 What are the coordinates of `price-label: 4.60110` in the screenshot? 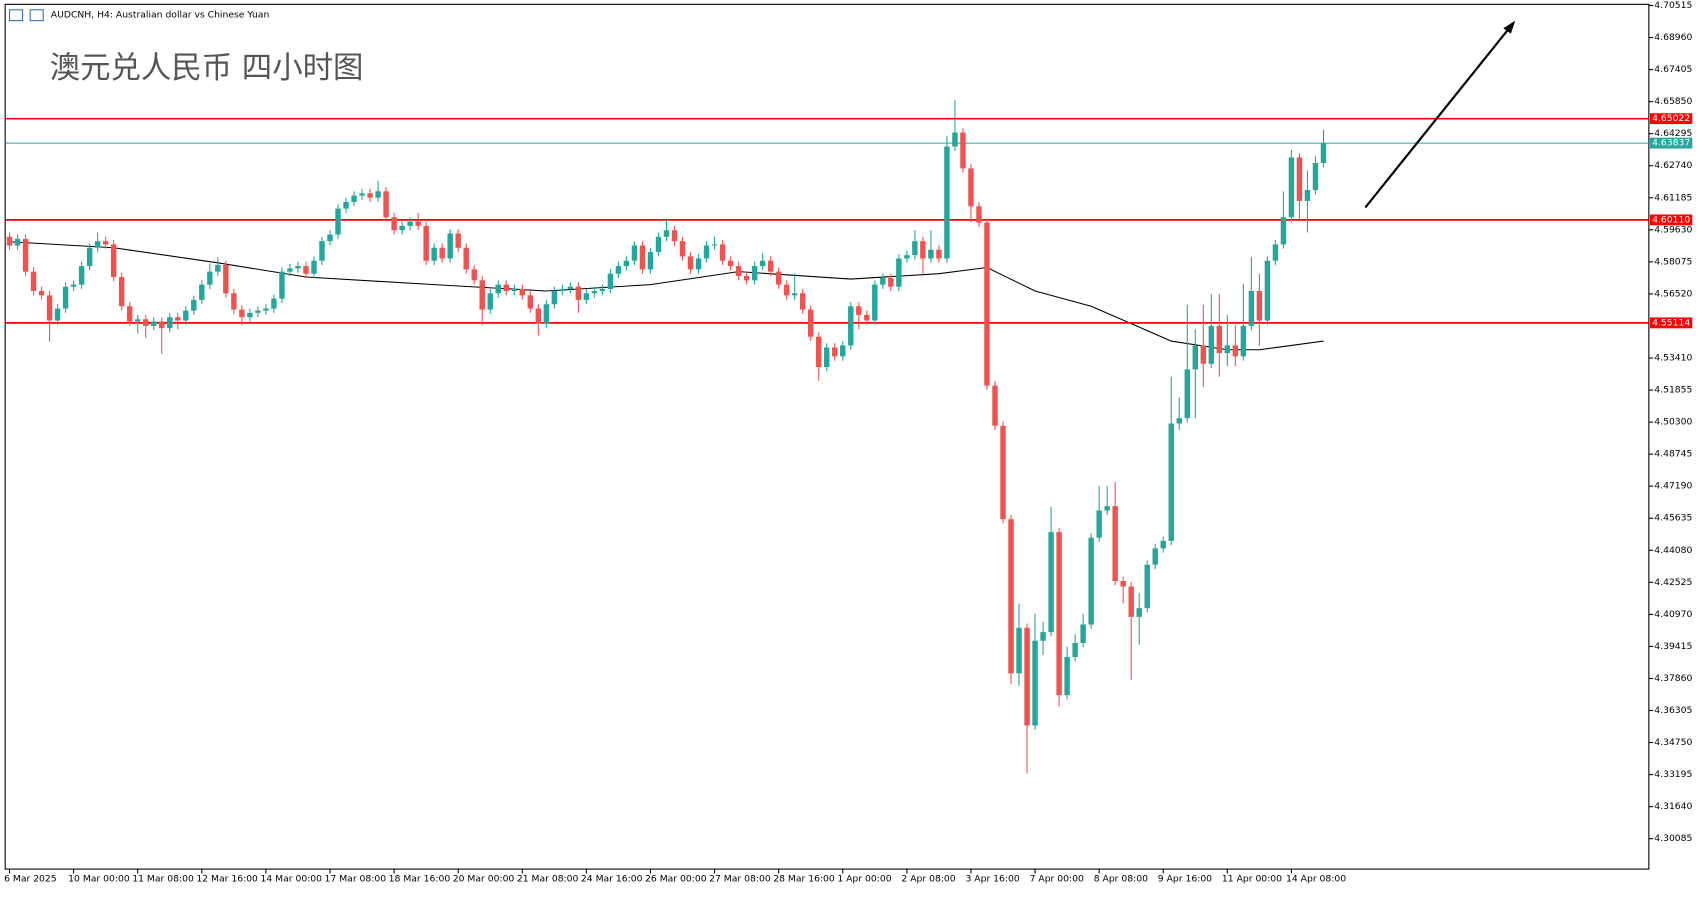 It's located at (1671, 219).